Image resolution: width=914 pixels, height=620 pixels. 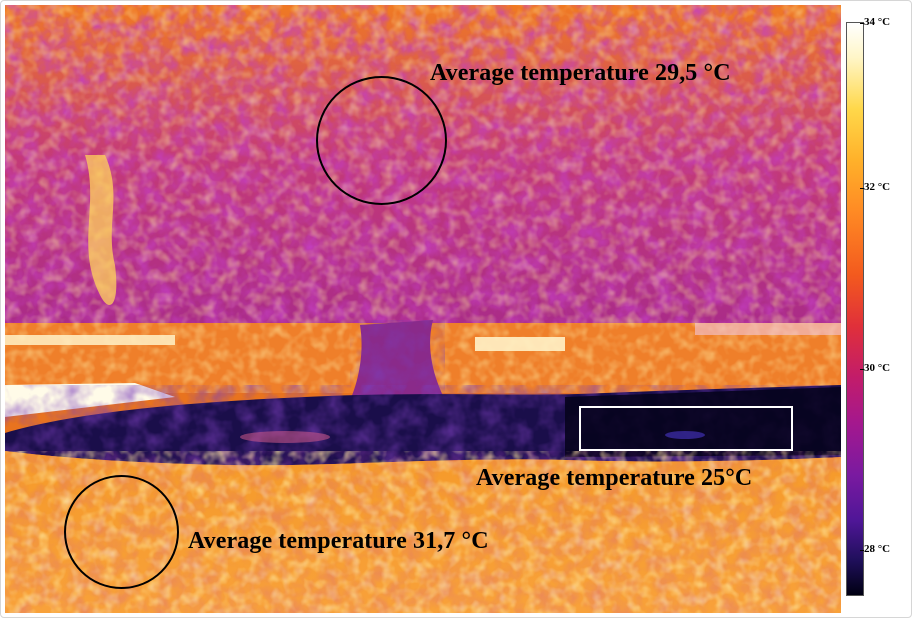 What do you see at coordinates (338, 541) in the screenshot?
I see `ground-temperature-label: Average temperature 31,7 °C` at bounding box center [338, 541].